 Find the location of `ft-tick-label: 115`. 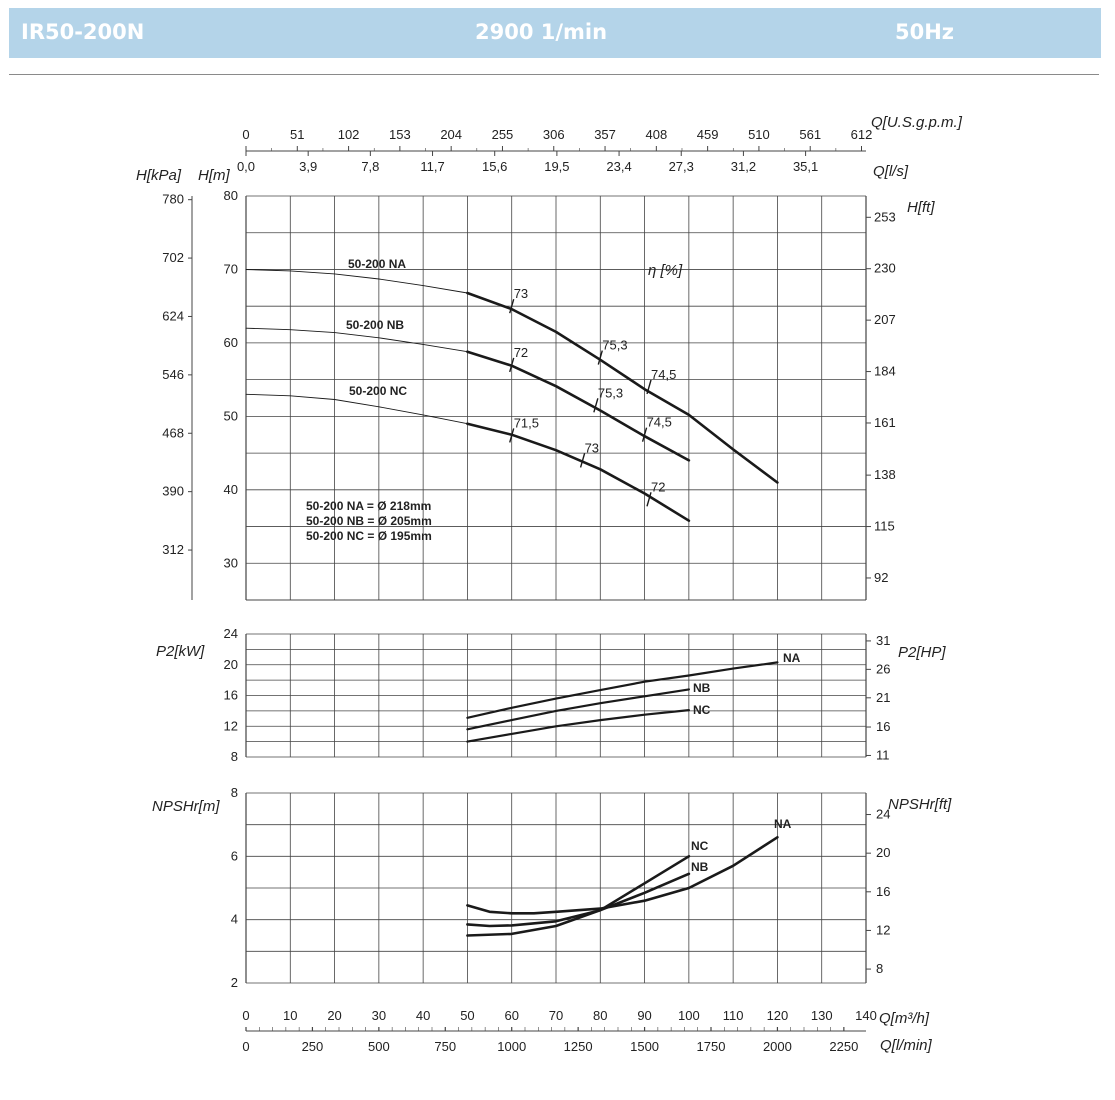

ft-tick-label: 115 is located at coordinates (884, 526).